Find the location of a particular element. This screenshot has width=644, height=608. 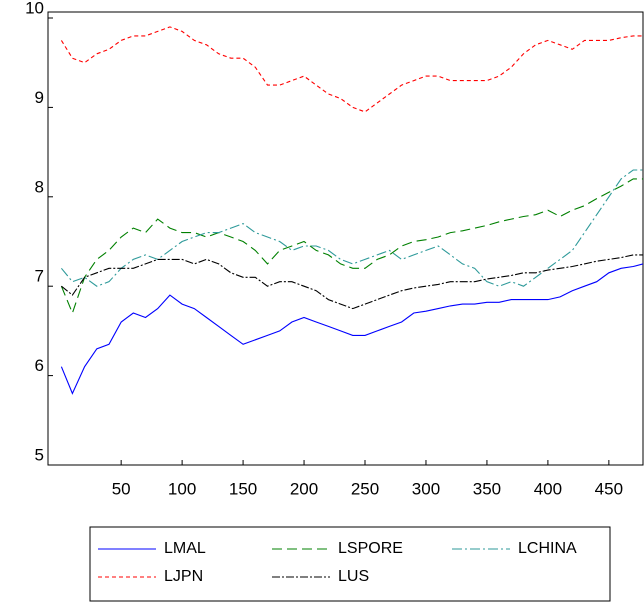

x-tick-label: 450 is located at coordinates (609, 488).